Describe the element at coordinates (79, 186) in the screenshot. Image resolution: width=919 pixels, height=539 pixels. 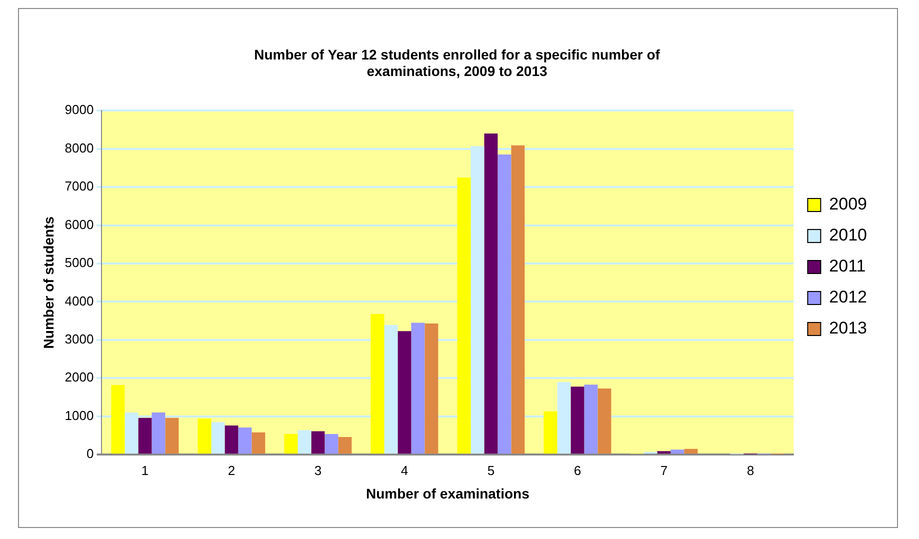
I see `y-tick-label: 7000` at that location.